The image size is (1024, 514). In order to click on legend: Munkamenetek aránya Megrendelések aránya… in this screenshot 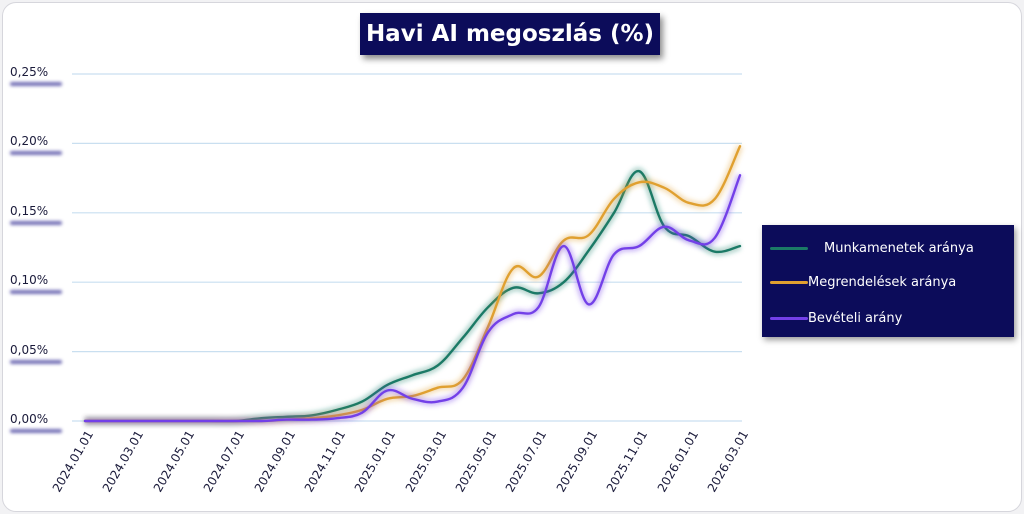, I will do `click(888, 281)`.